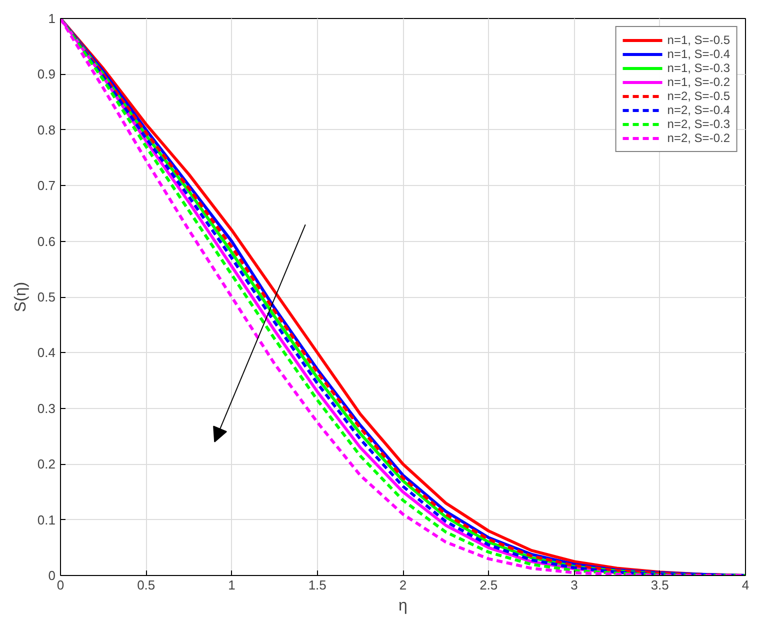 The width and height of the screenshot is (763, 631). What do you see at coordinates (403, 585) in the screenshot?
I see `x-tick-label: 2` at bounding box center [403, 585].